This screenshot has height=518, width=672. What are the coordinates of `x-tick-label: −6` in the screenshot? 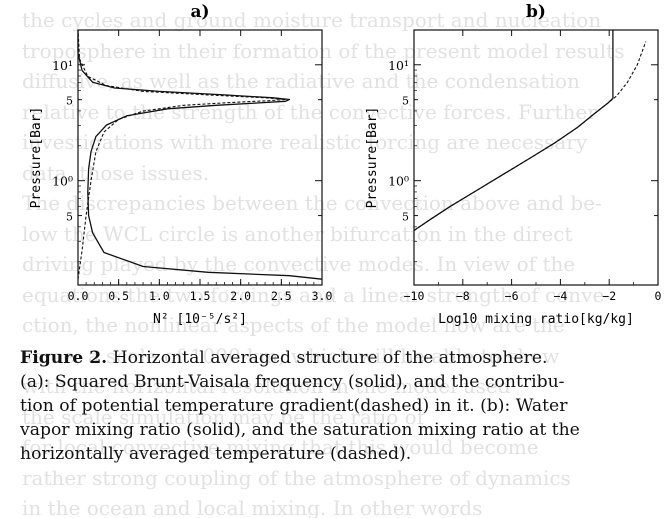 It's located at (512, 296).